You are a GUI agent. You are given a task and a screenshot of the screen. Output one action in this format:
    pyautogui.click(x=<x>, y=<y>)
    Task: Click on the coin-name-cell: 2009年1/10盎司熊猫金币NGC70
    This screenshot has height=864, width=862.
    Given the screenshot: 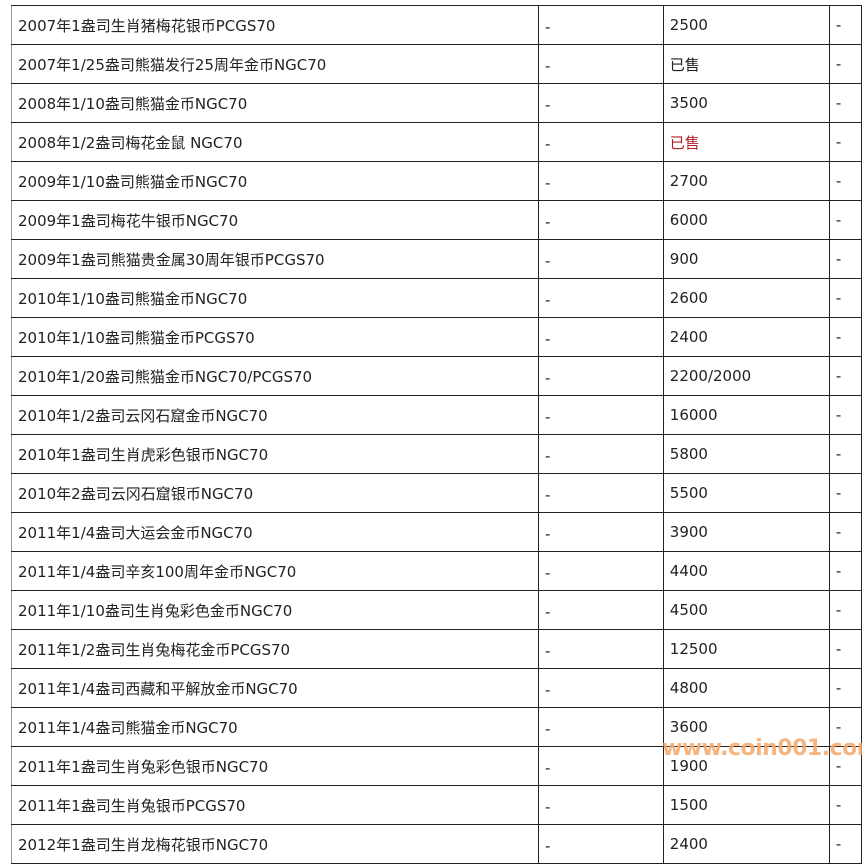 What is the action you would take?
    pyautogui.click(x=275, y=181)
    